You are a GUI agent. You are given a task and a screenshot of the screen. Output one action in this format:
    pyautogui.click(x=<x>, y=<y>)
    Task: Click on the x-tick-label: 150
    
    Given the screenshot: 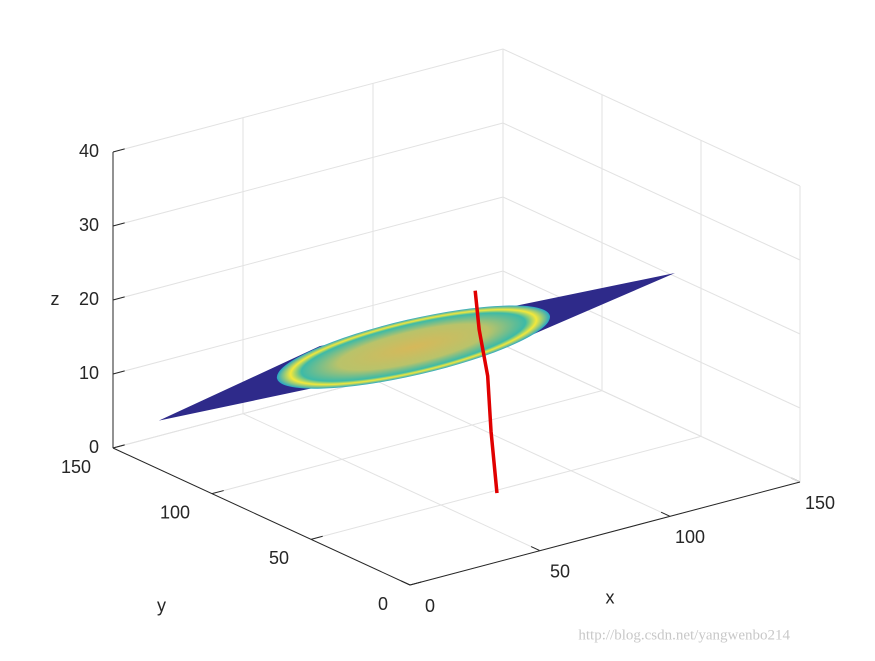 What is the action you would take?
    pyautogui.click(x=820, y=503)
    